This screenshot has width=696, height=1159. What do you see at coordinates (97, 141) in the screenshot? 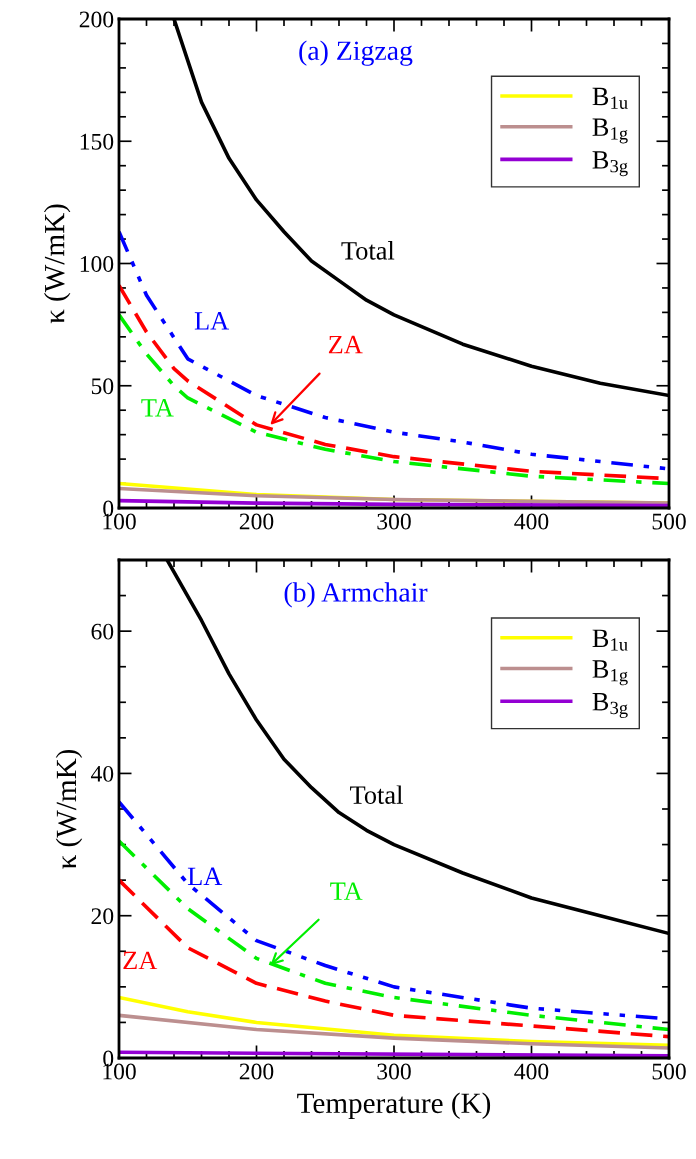
I see `y-tick-label: 150` at bounding box center [97, 141].